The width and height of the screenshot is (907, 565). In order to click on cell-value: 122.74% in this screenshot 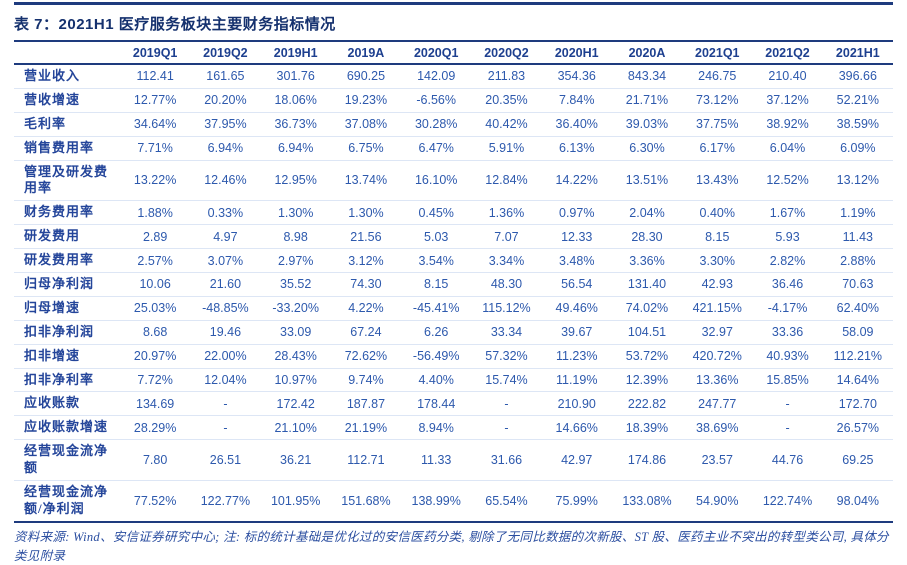, I will do `click(787, 501)`.